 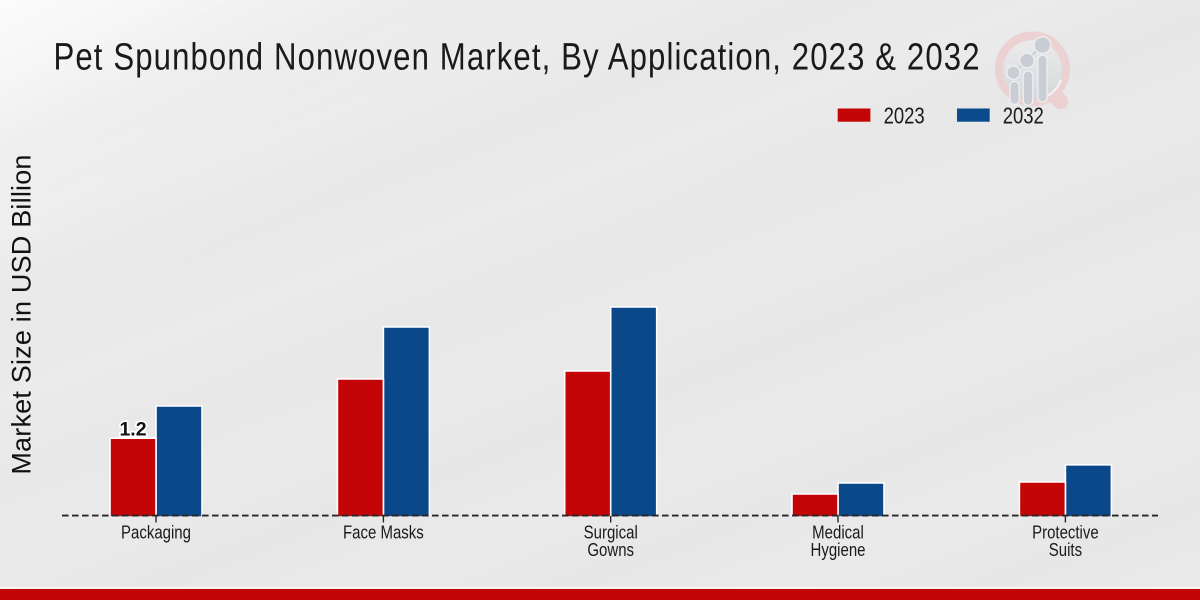 What do you see at coordinates (1023, 116) in the screenshot?
I see `svg-text: 2032` at bounding box center [1023, 116].